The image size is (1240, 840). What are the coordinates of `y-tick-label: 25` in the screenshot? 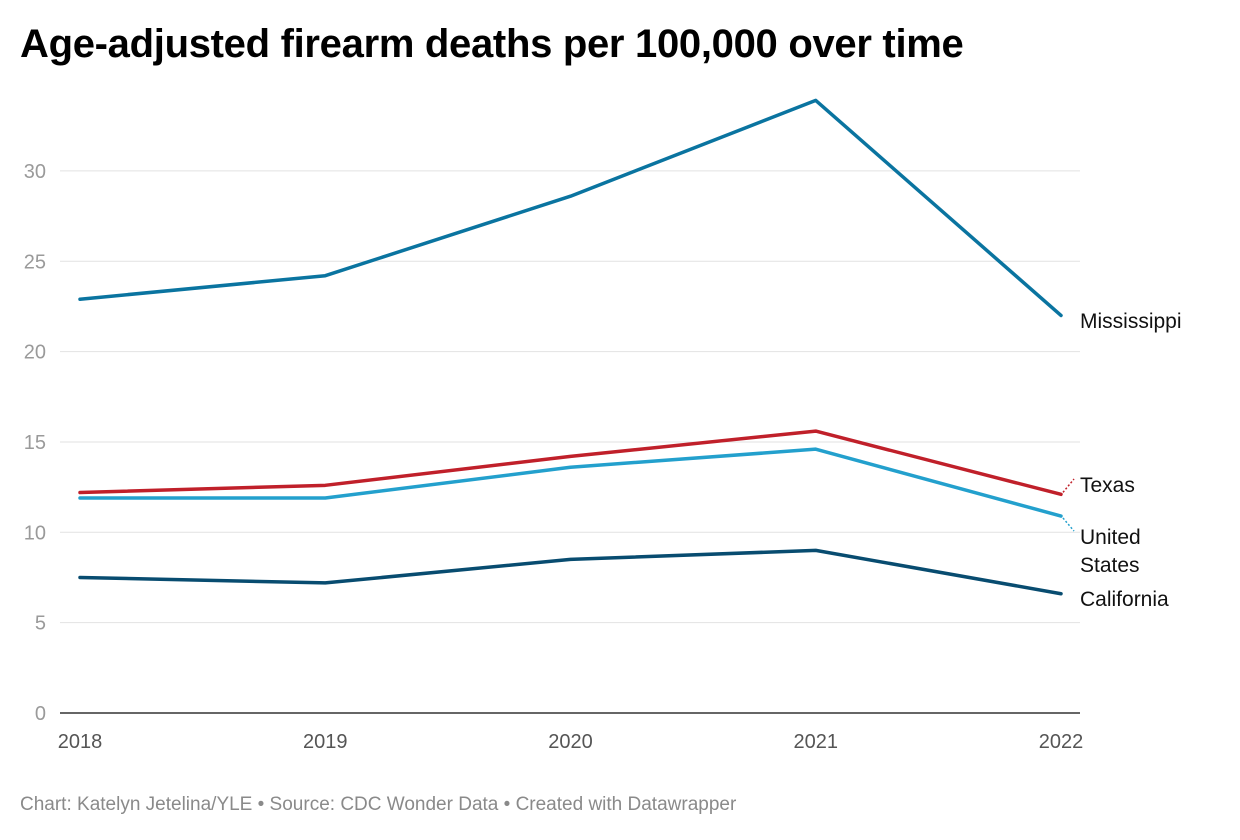 It's located at (35, 262).